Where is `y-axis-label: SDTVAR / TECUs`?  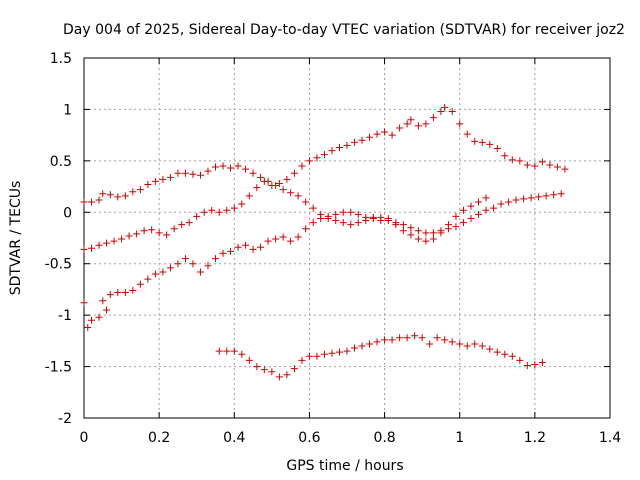
y-axis-label: SDTVAR / TECUs is located at coordinates (16, 238).